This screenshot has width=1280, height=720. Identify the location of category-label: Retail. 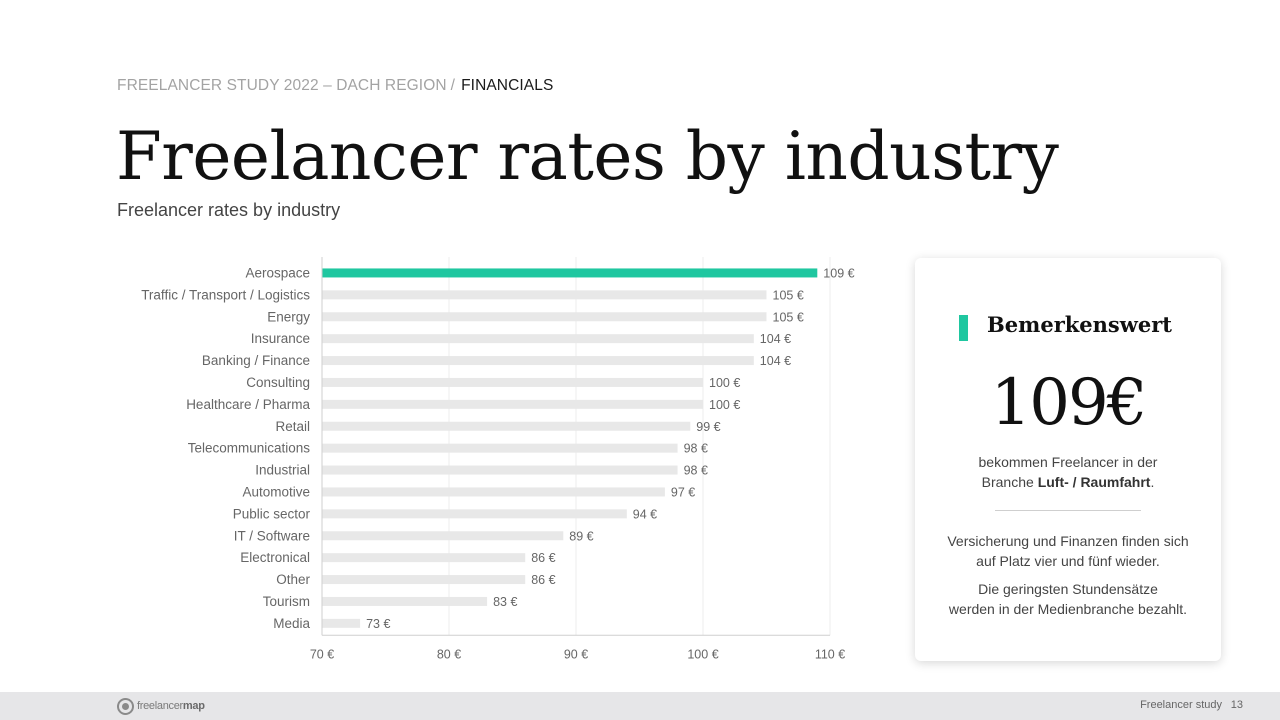
(292, 426).